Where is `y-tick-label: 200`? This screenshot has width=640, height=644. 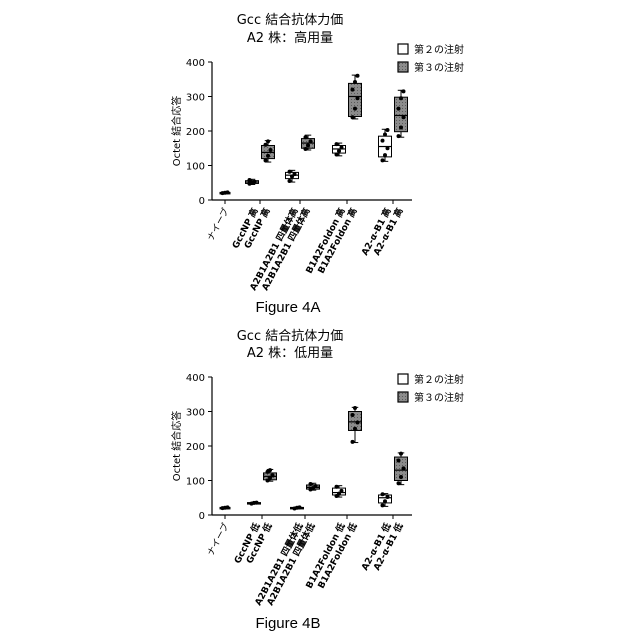
y-tick-label: 200 is located at coordinates (195, 447).